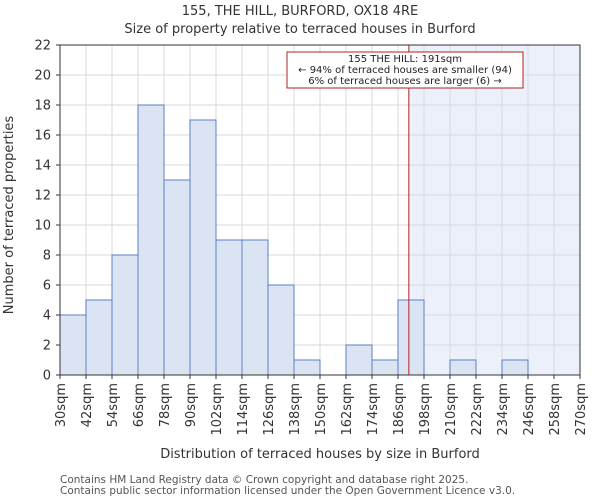 The width and height of the screenshot is (600, 500). What do you see at coordinates (47, 346) in the screenshot?
I see `y-tick-label: 2` at bounding box center [47, 346].